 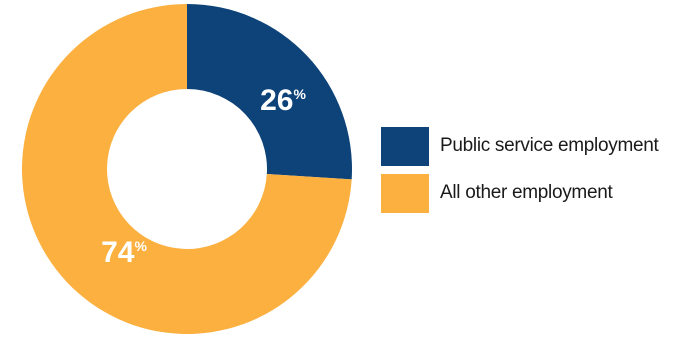 I want to click on data-label-1: 74%, so click(x=124, y=252).